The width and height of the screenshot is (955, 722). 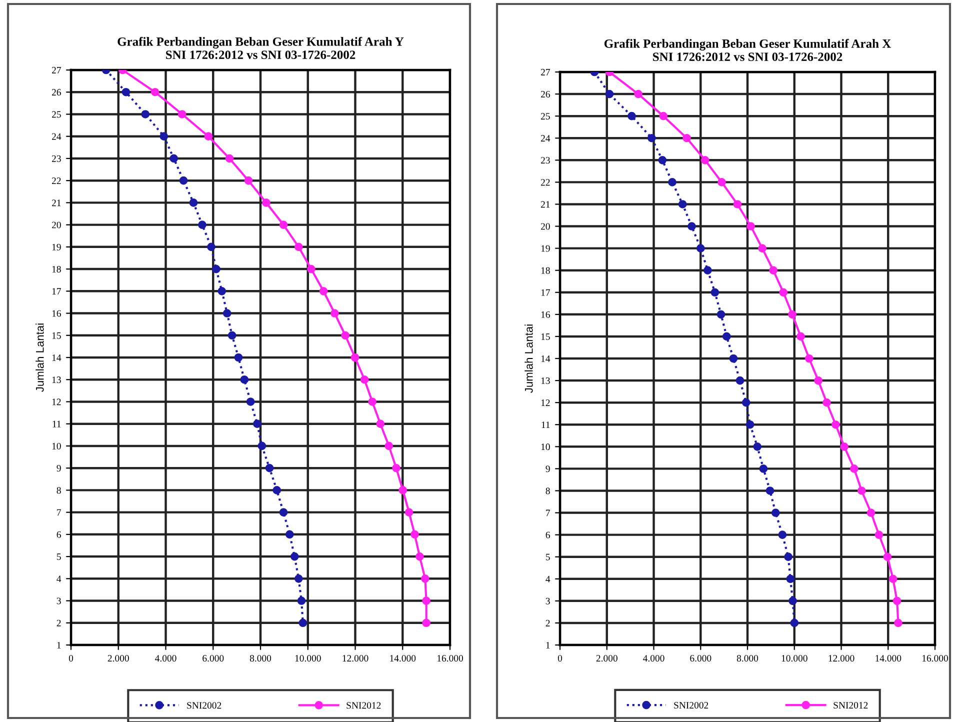 What do you see at coordinates (56, 424) in the screenshot?
I see `y-tick-label: 11` at bounding box center [56, 424].